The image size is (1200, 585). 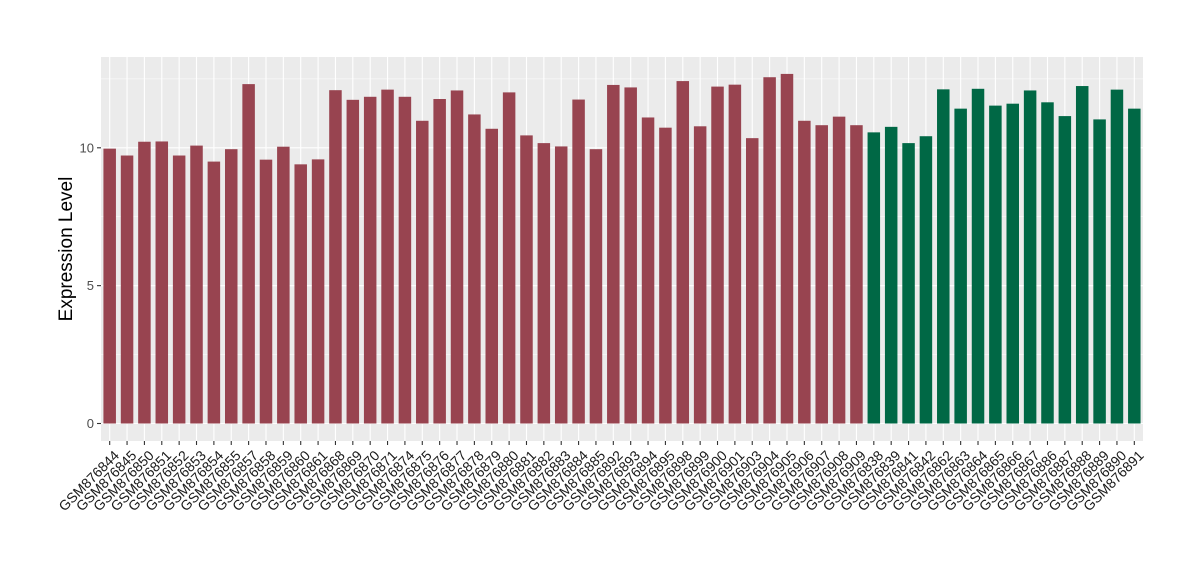 What do you see at coordinates (90, 423) in the screenshot?
I see `y-tick-label: 0` at bounding box center [90, 423].